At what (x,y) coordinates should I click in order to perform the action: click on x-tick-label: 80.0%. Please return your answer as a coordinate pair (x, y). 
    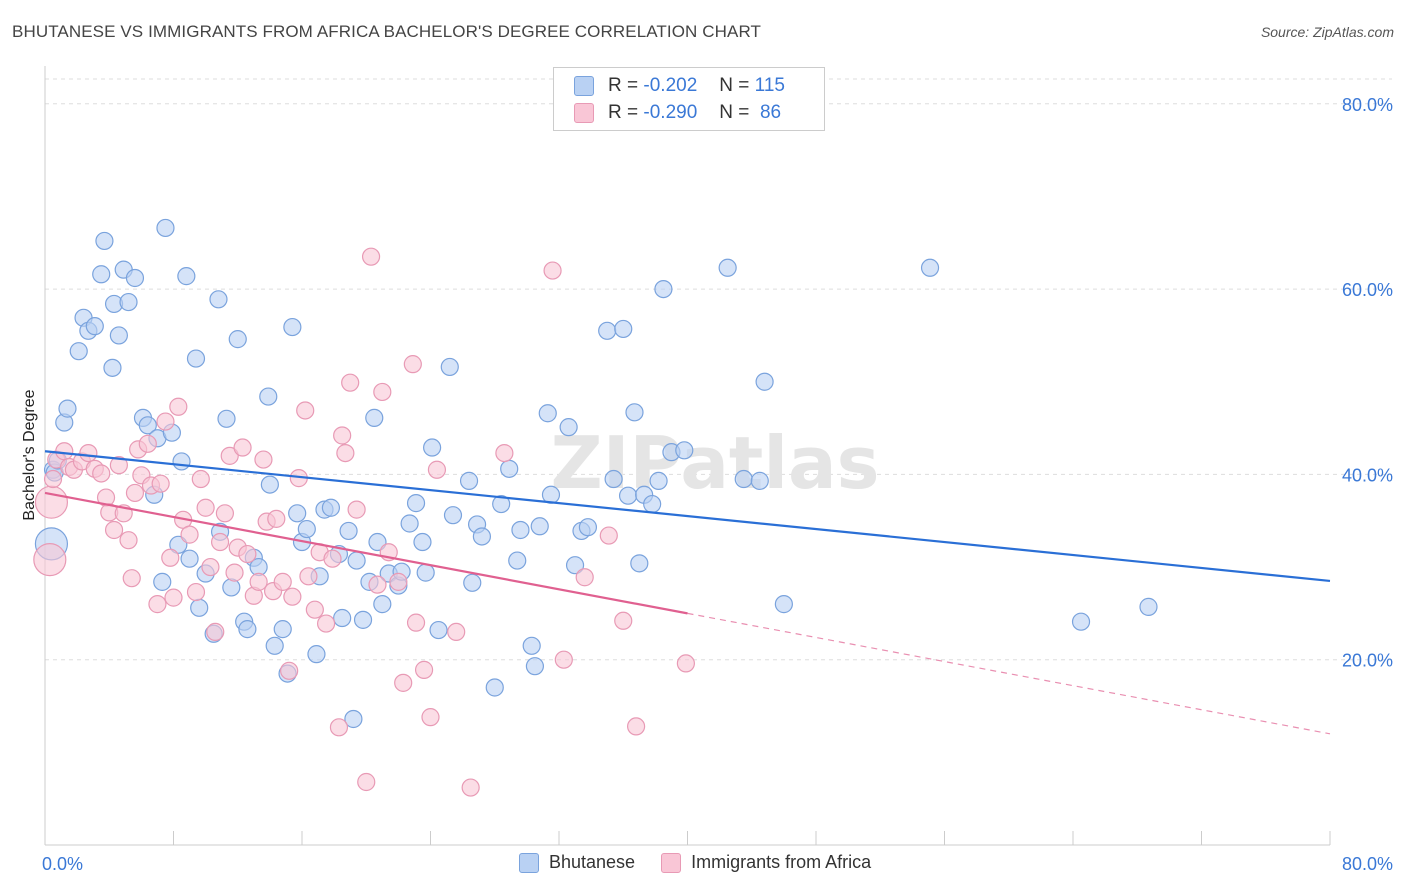
    Looking at the image, I should click on (1367, 864).